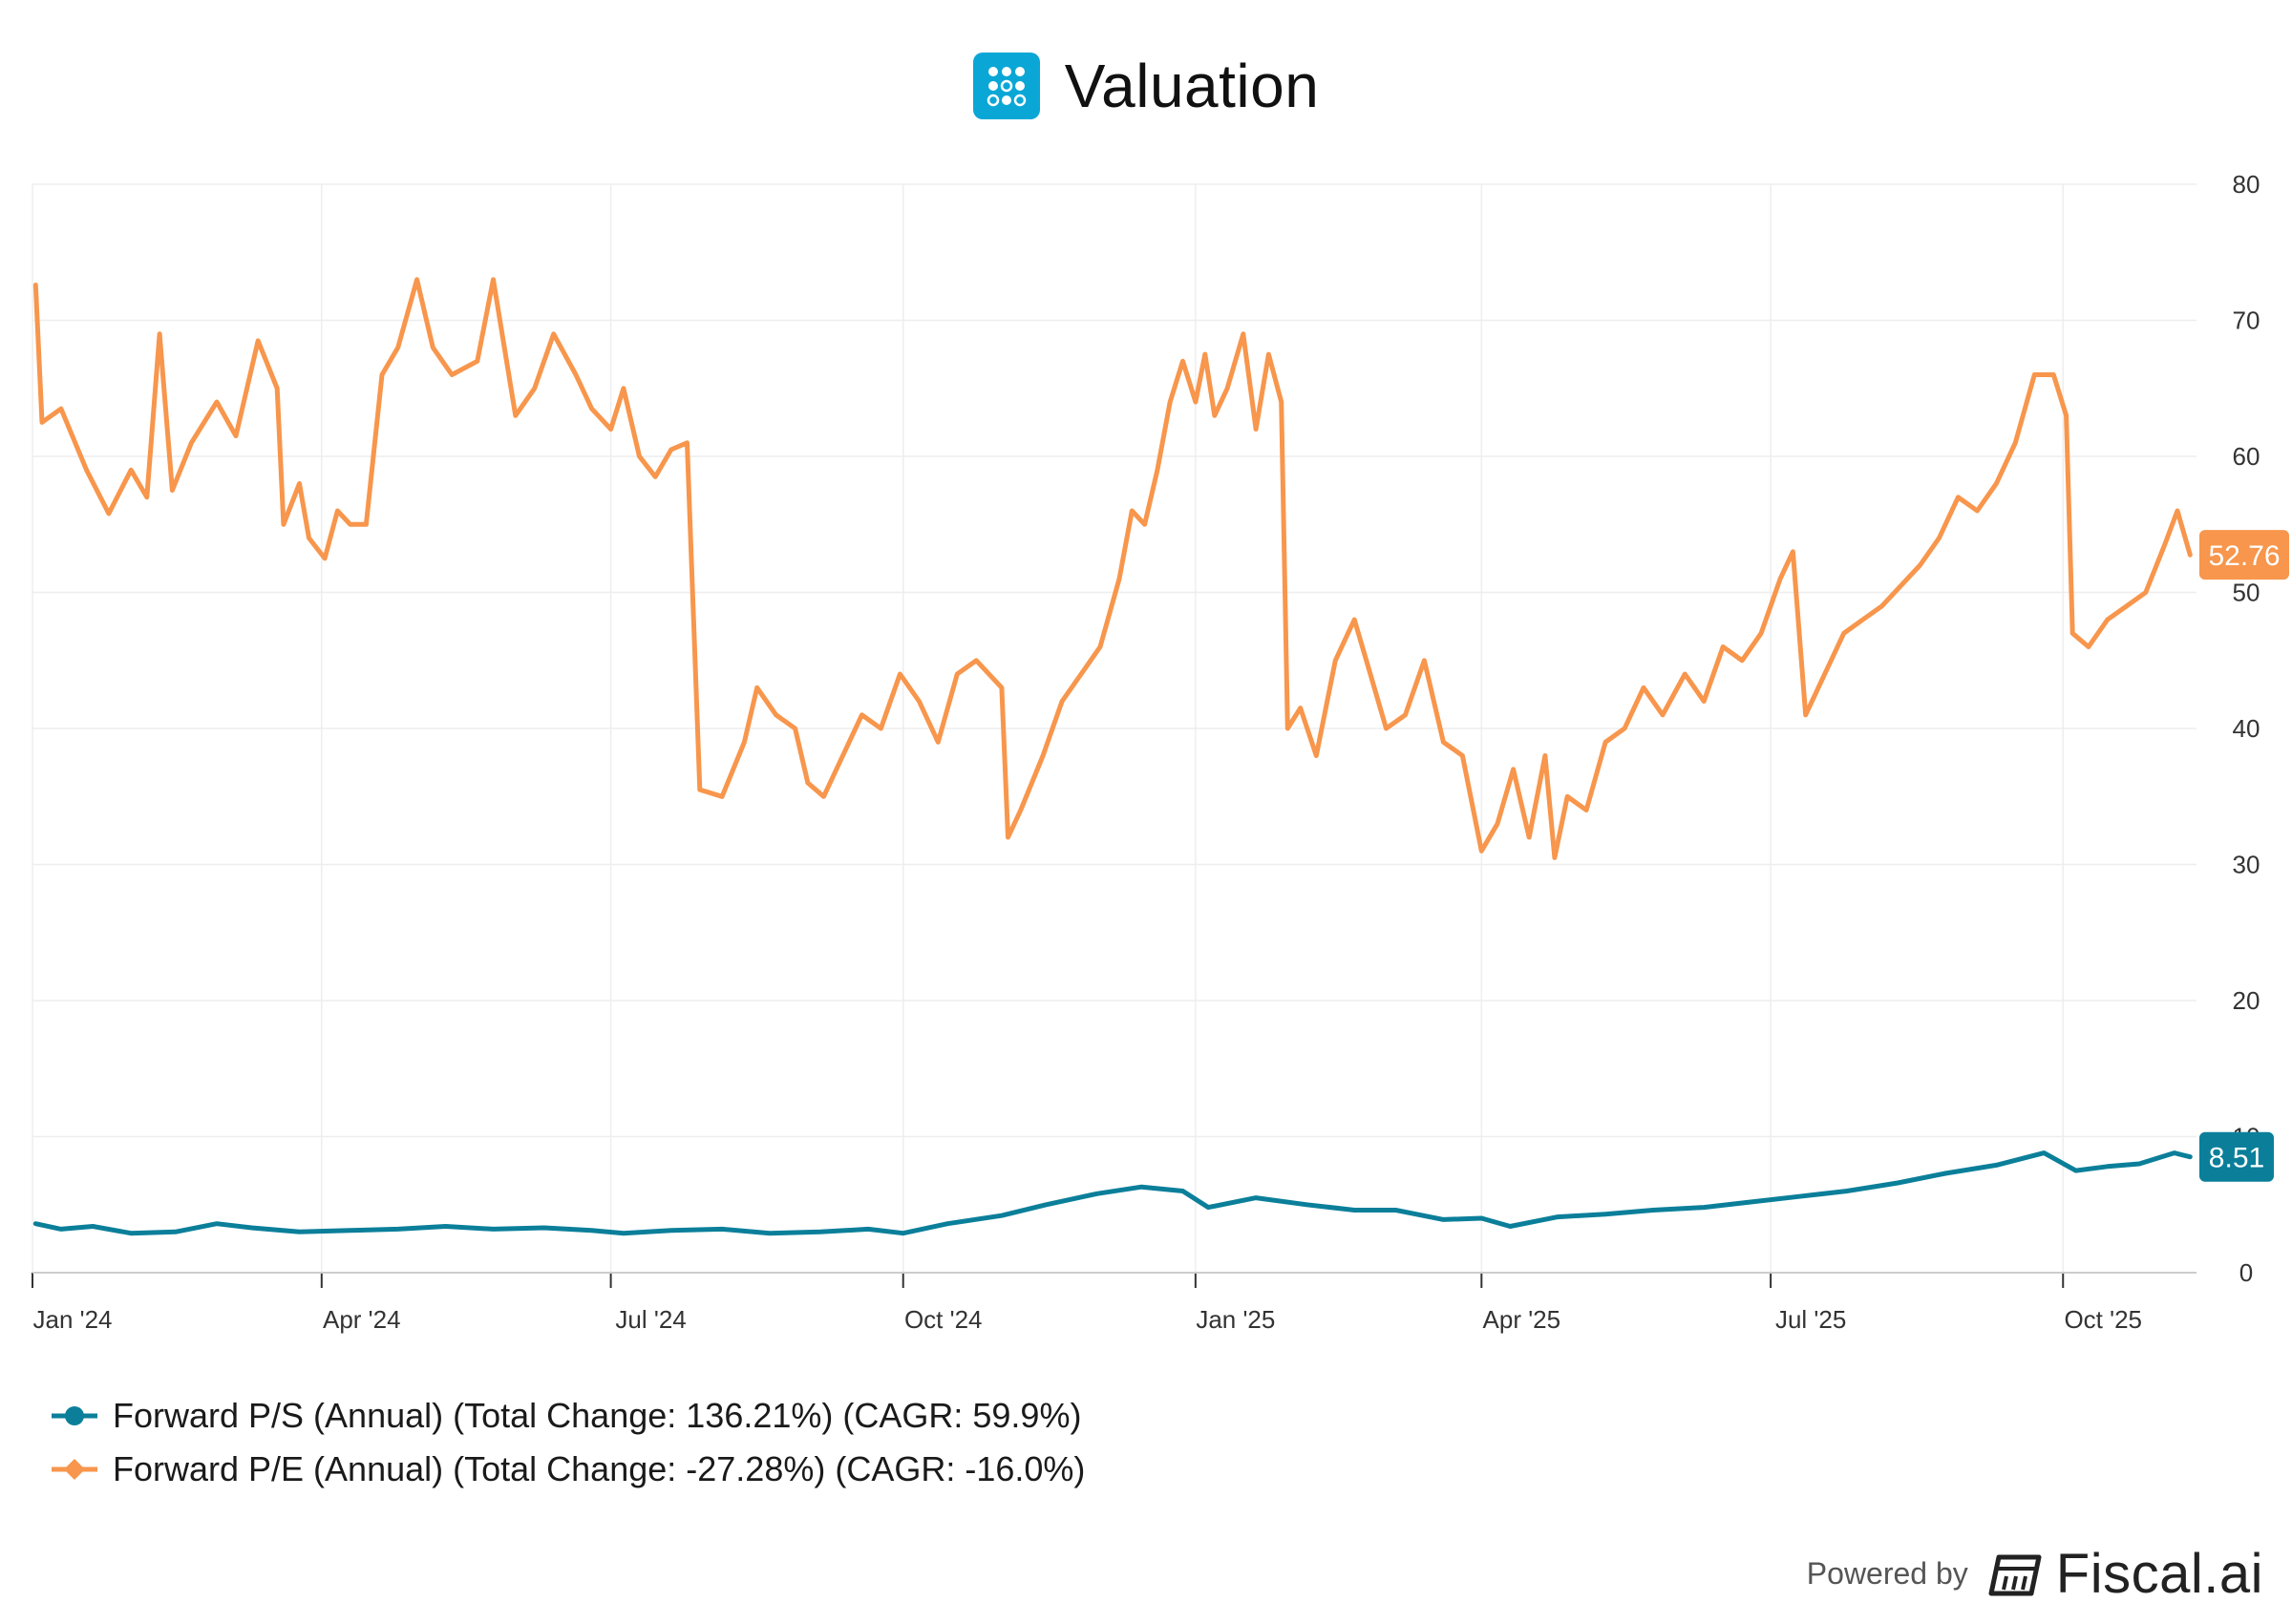 The image size is (2292, 1624). Describe the element at coordinates (2246, 1272) in the screenshot. I see `y-tick-label-0: 0` at that location.